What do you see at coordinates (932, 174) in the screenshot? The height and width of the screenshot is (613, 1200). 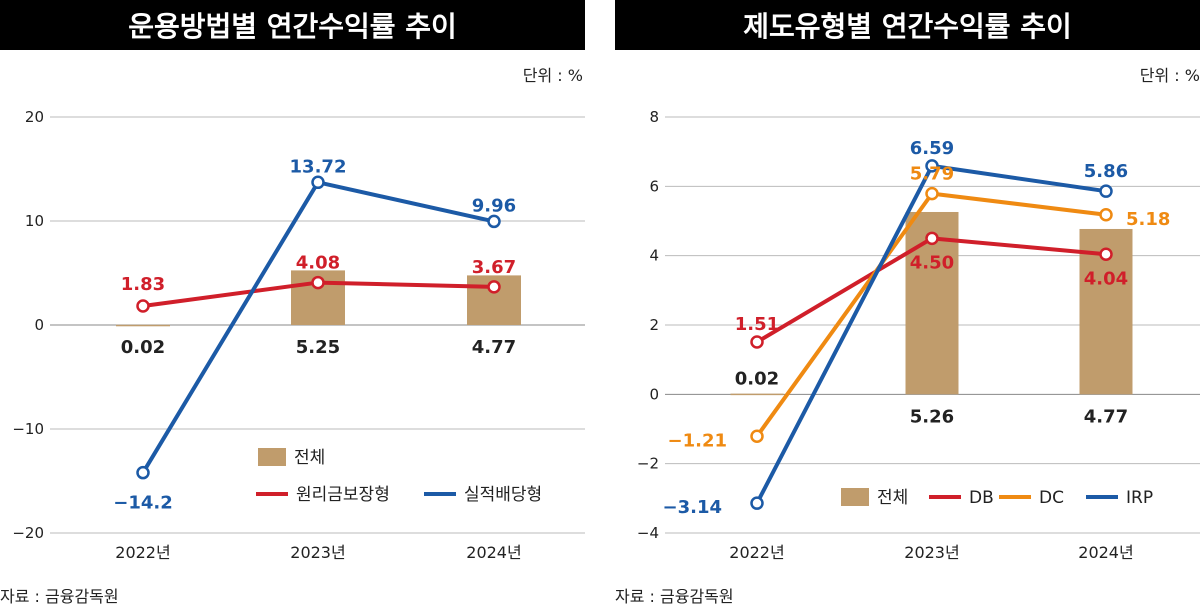 I see `data-label: 5.79` at bounding box center [932, 174].